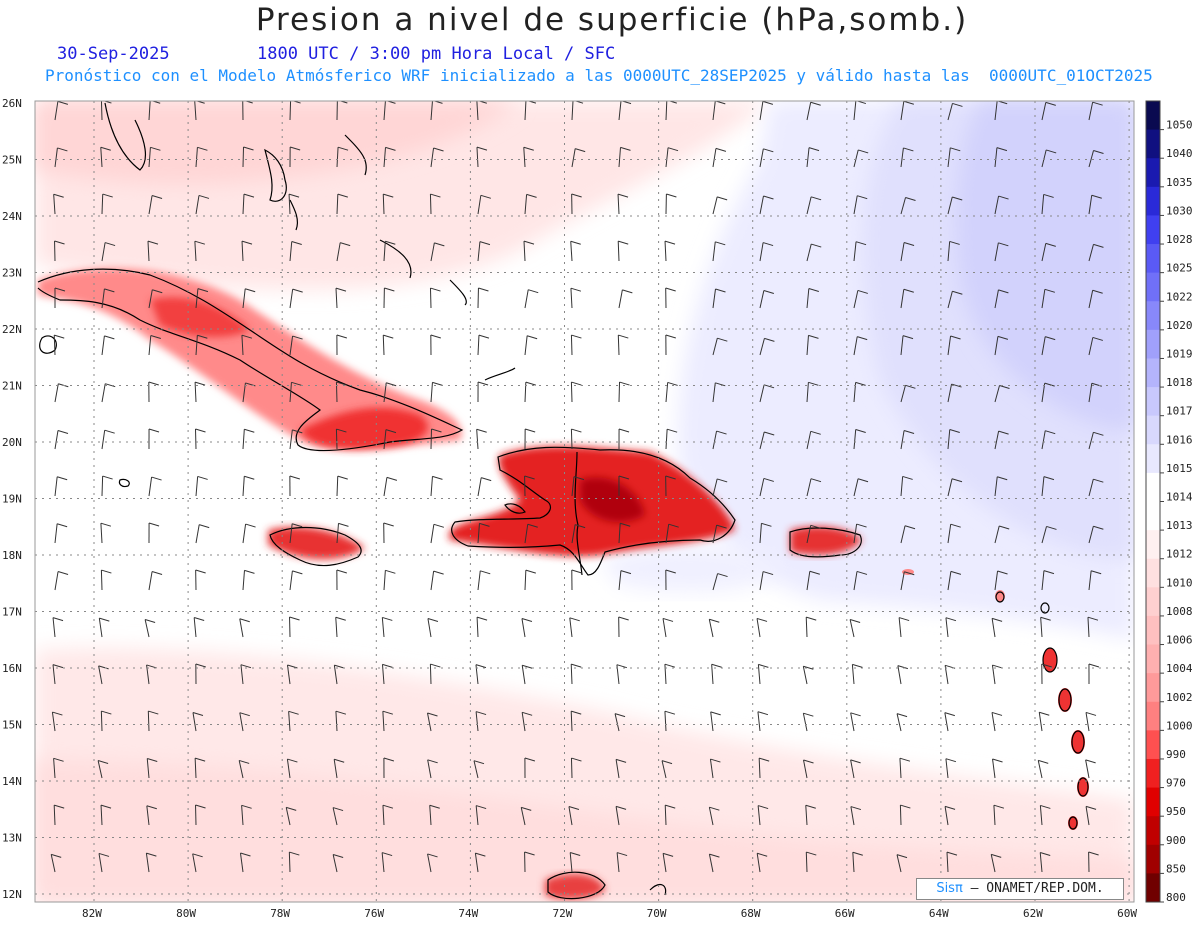  What do you see at coordinates (1176, 783) in the screenshot?
I see `colorbar-label: 970` at bounding box center [1176, 783].